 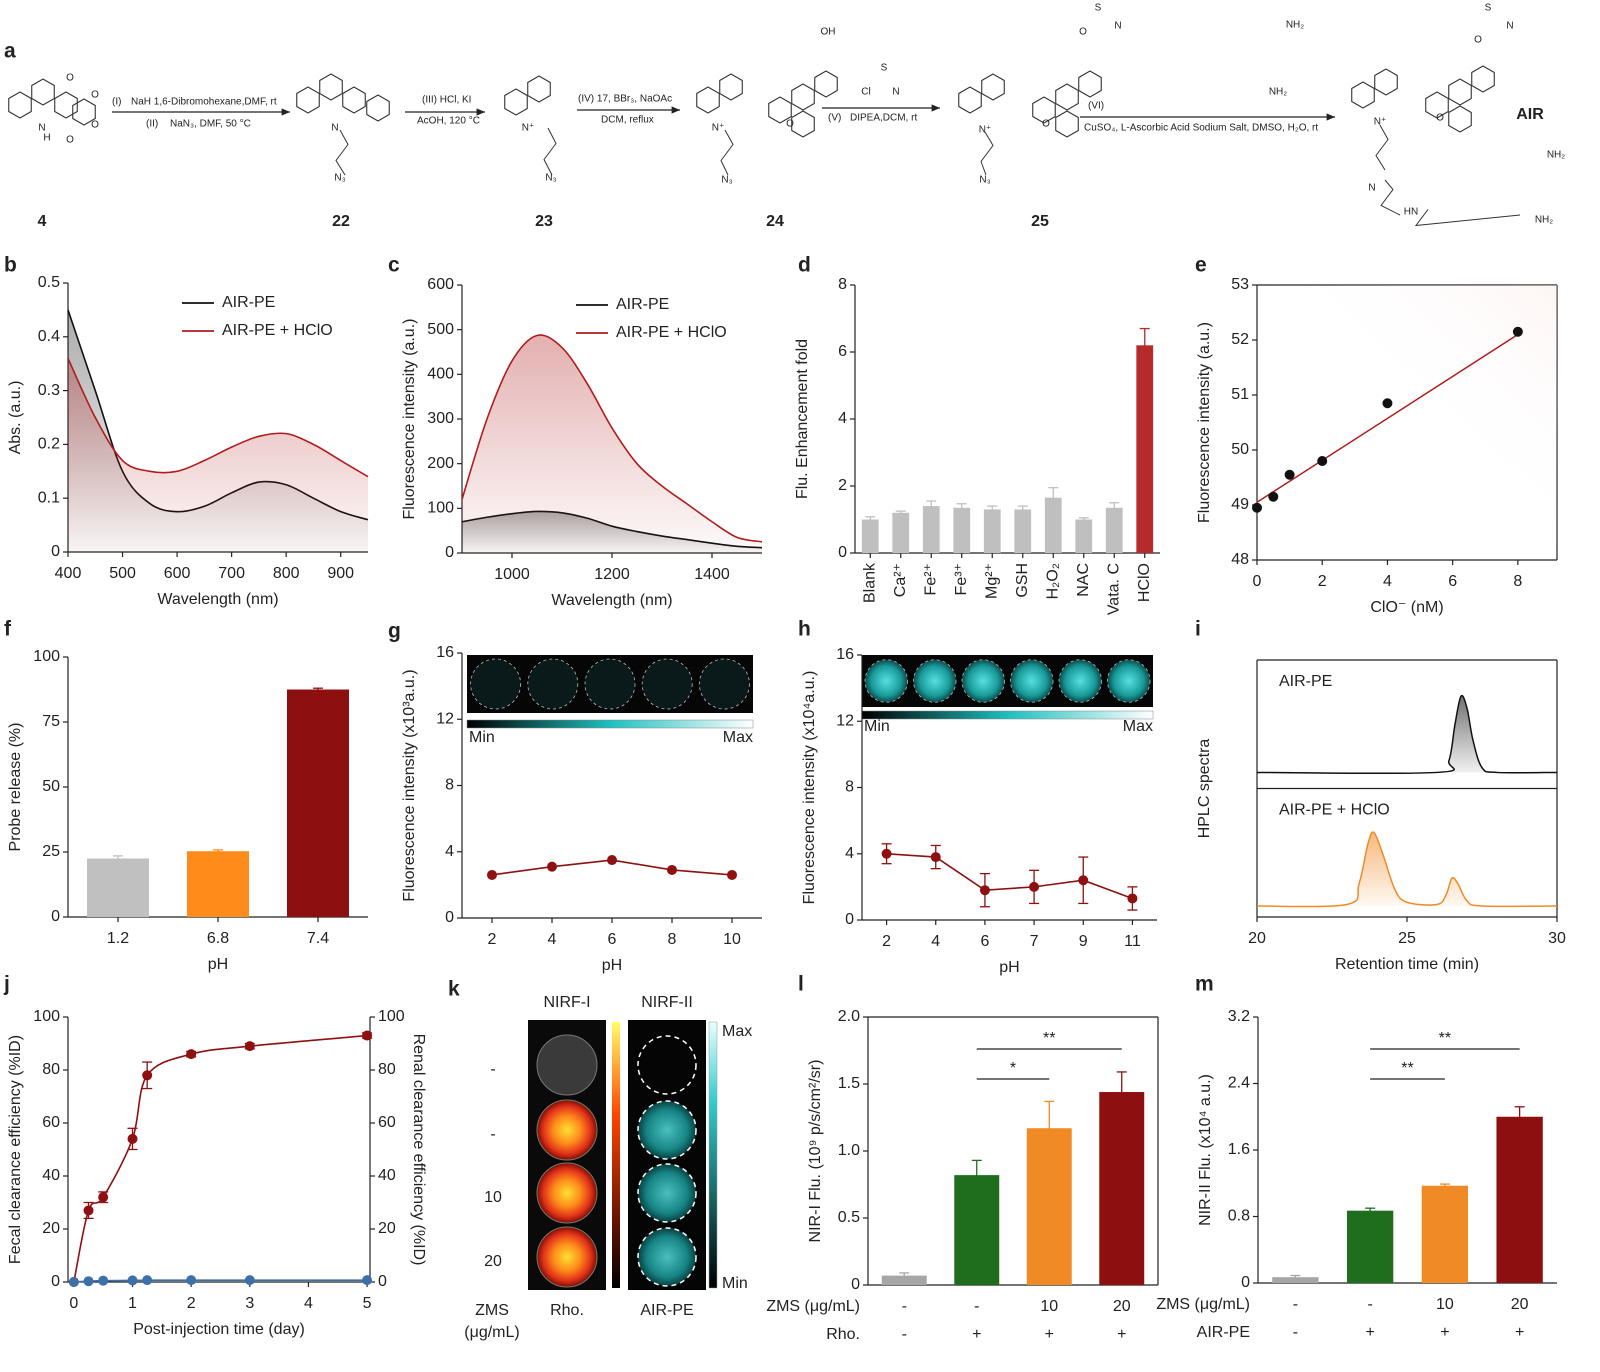 I want to click on row-label: ZMS (μg/mL), so click(x=1203, y=1304).